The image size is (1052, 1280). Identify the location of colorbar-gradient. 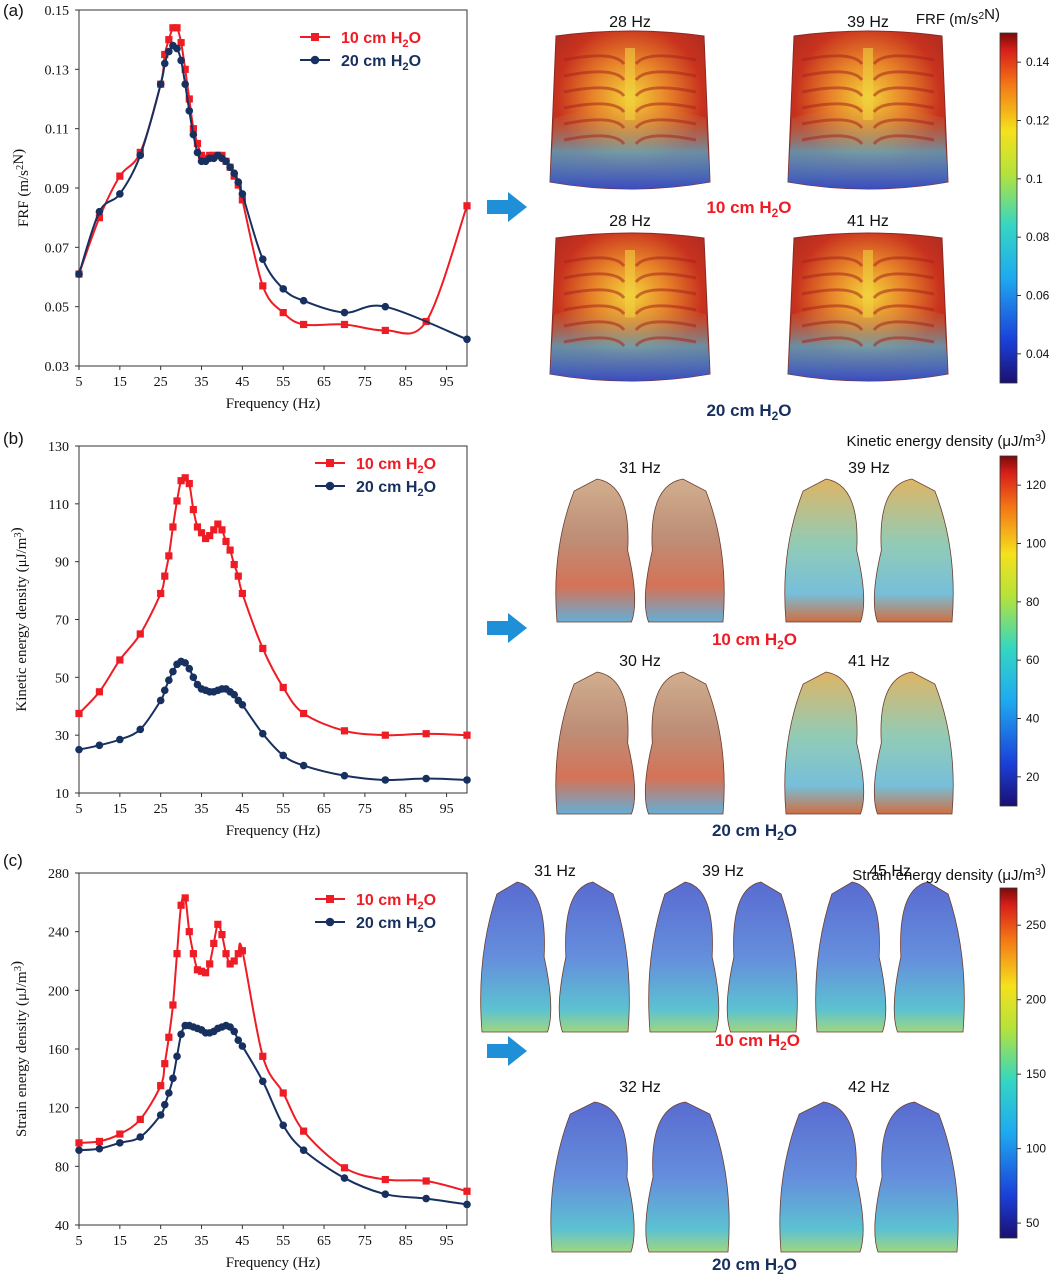
(1008, 208).